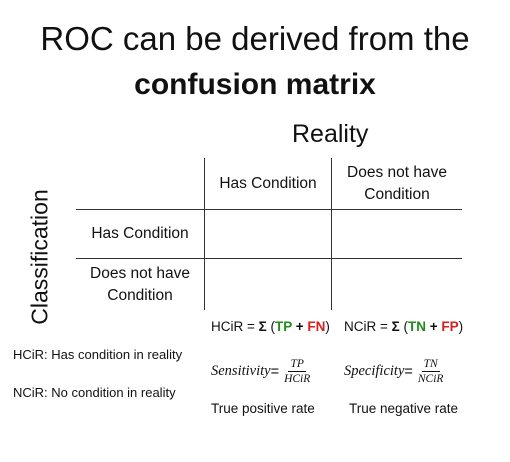 The image size is (510, 462). I want to click on specificity-label: Specificity, so click(374, 371).